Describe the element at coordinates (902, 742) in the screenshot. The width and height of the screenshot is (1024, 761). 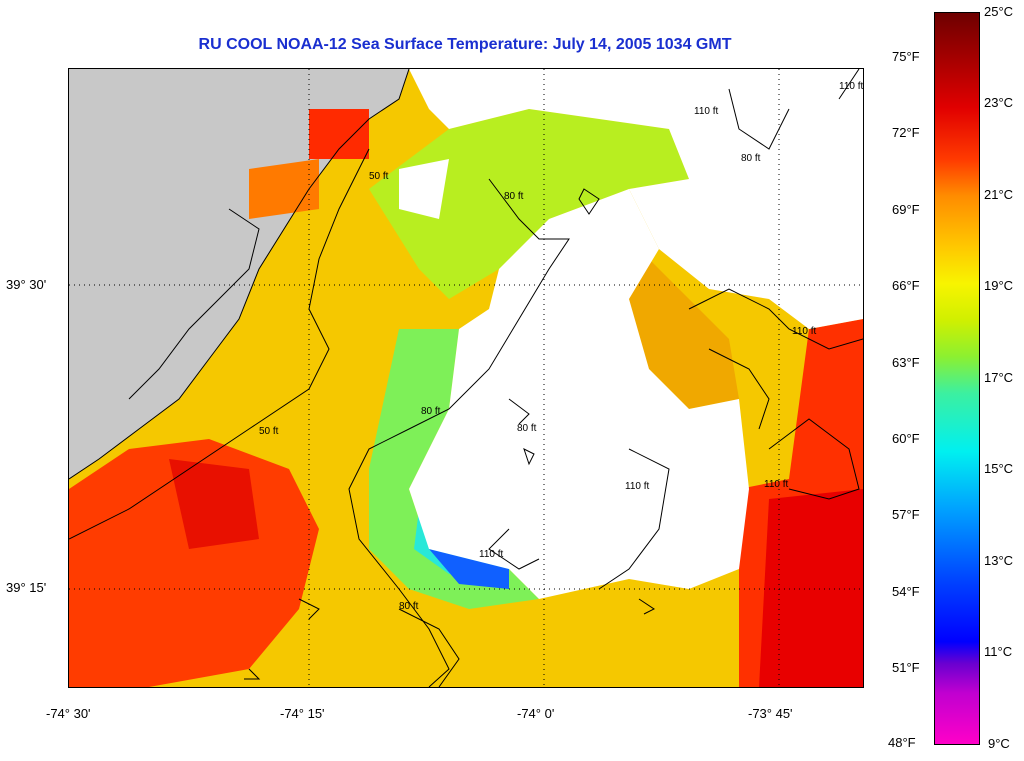
I see `fahrenheit-label: 48°F` at that location.